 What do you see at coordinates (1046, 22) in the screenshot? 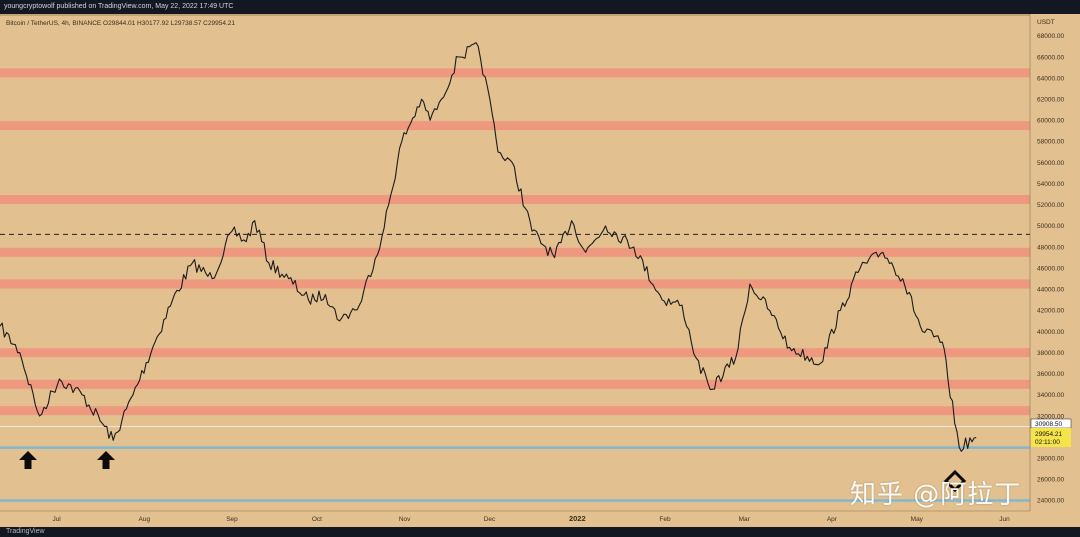
I see `currency-label: USDT` at bounding box center [1046, 22].